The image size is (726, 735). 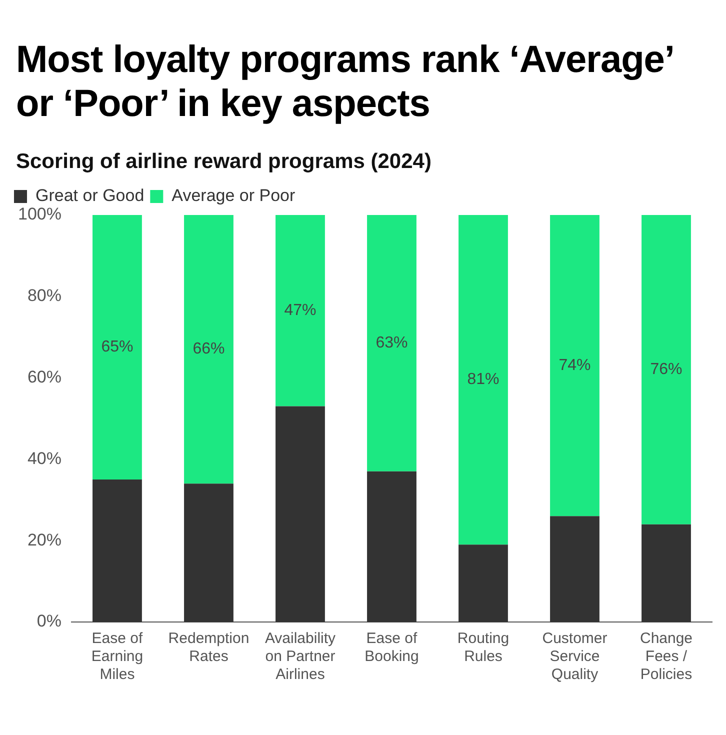 What do you see at coordinates (224, 162) in the screenshot?
I see `chart-subtitle: Scoring of airline reward programs (2024)` at bounding box center [224, 162].